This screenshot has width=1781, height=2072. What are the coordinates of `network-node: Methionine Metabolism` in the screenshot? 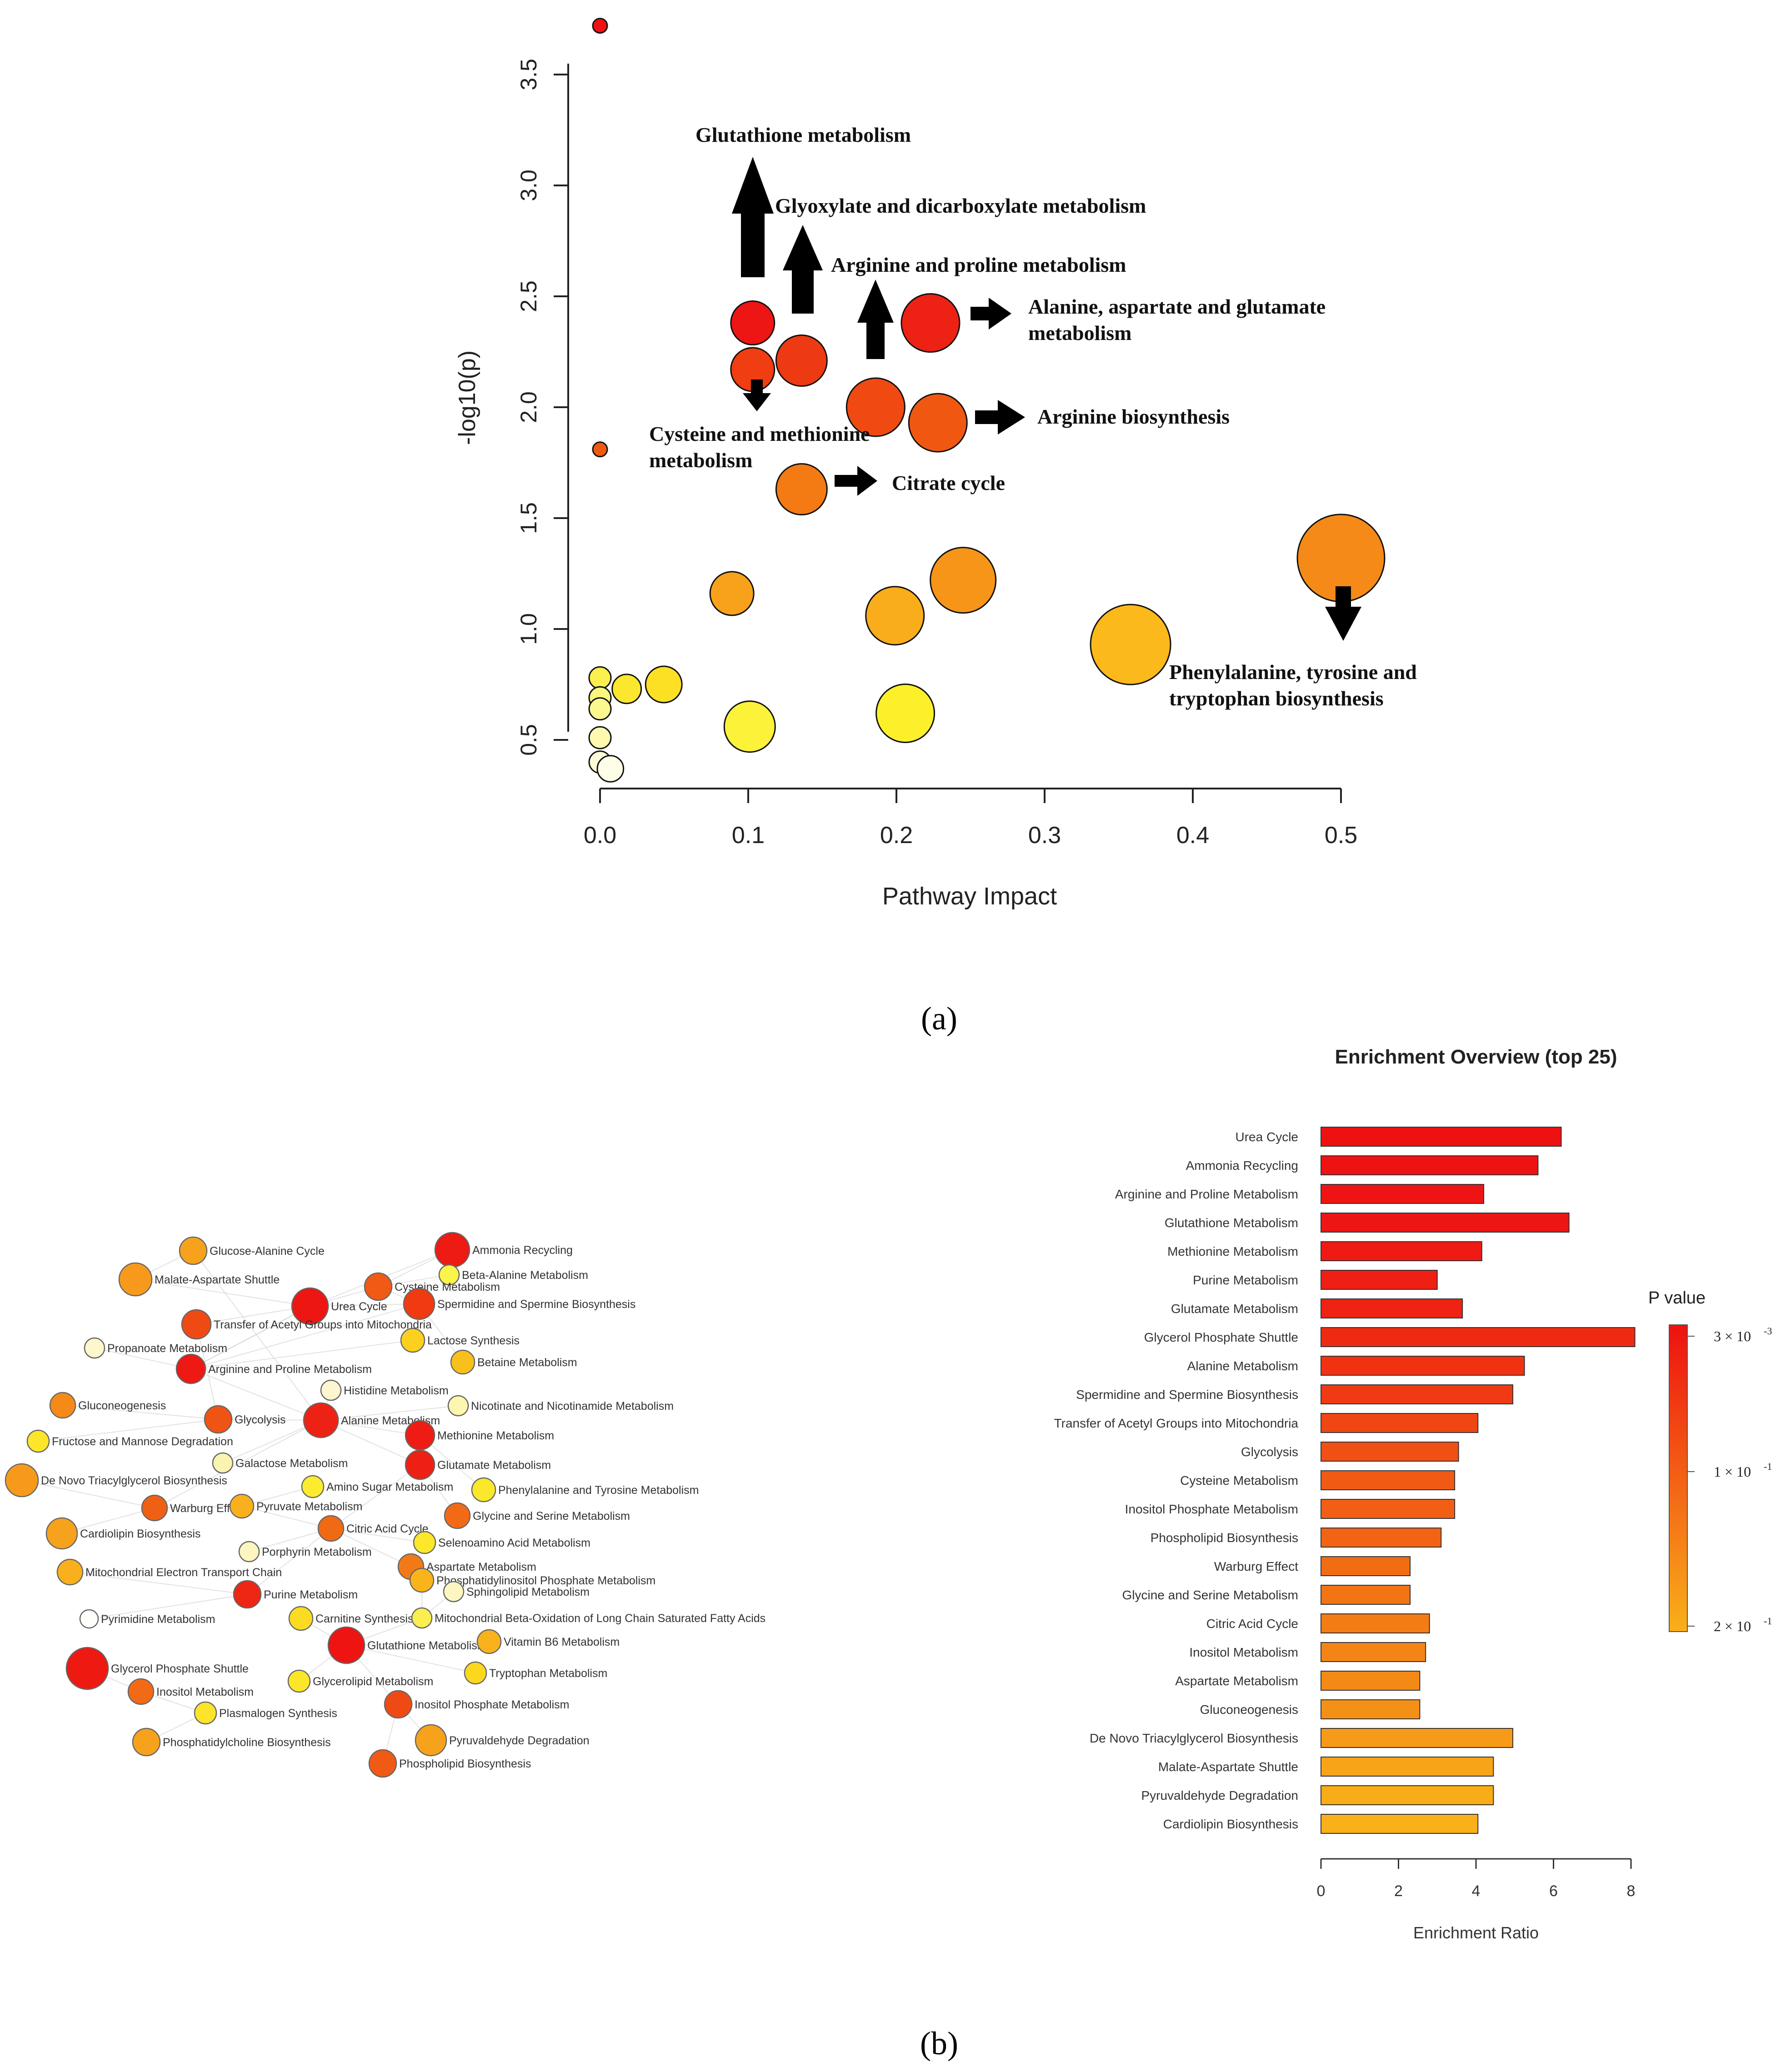 It's located at (479, 1435).